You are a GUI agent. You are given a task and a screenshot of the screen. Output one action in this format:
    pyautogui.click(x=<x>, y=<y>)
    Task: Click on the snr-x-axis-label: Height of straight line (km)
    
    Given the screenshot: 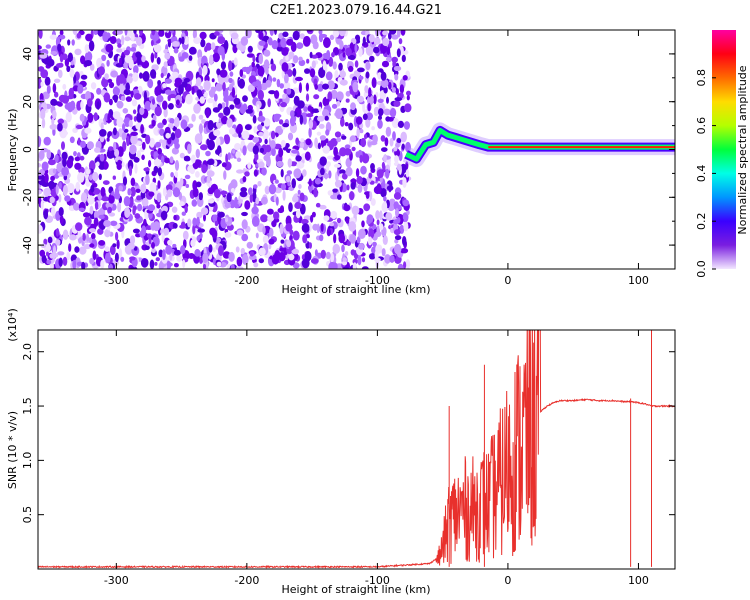 What is the action you would take?
    pyautogui.click(x=355, y=589)
    